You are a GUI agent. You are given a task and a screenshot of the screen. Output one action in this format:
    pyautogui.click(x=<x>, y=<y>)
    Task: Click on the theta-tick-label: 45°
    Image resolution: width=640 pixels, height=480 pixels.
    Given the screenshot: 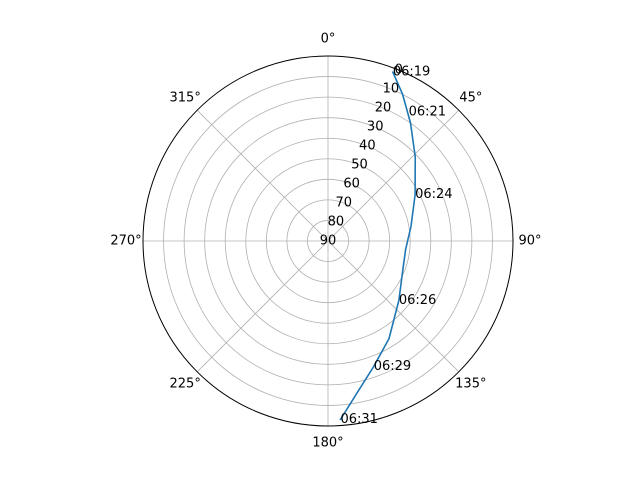 What is the action you would take?
    pyautogui.click(x=470, y=98)
    